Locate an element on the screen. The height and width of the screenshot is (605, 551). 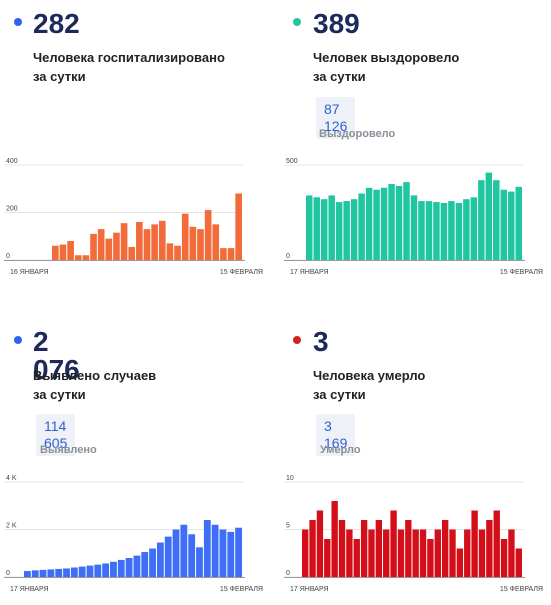
cases-total-value: 114 605 is located at coordinates (56, 435).